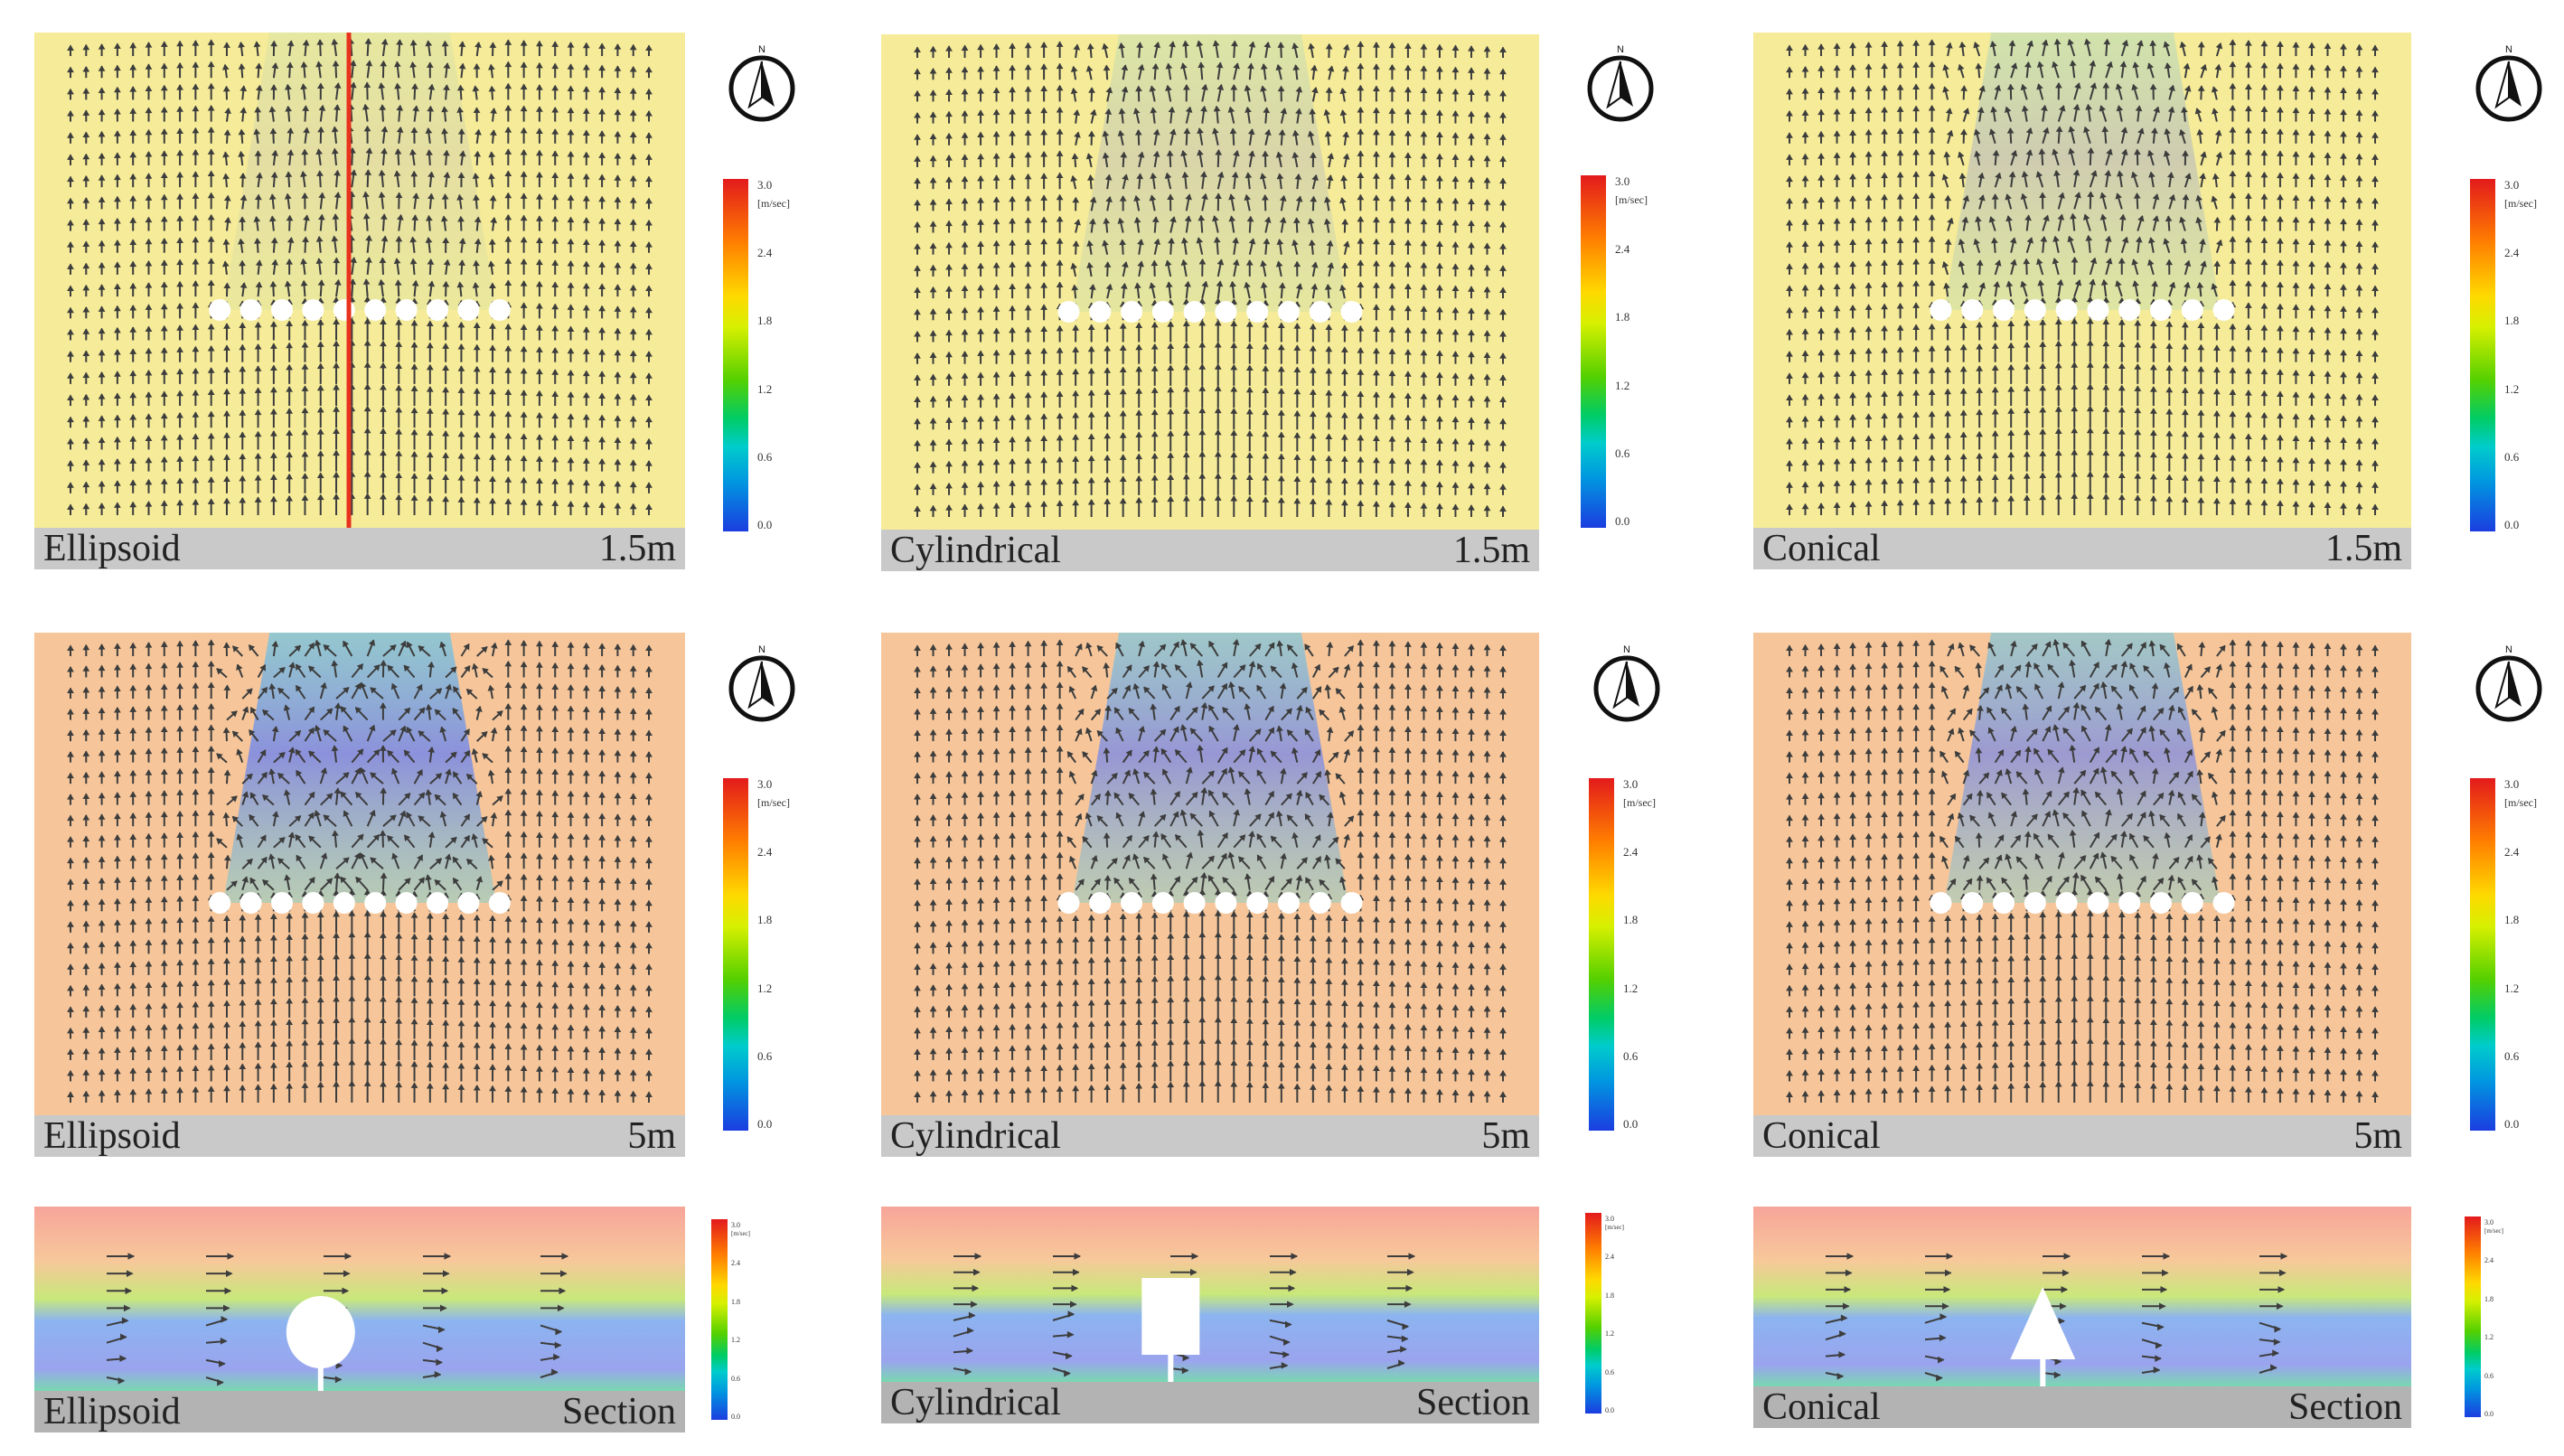 This screenshot has width=2564, height=1456. I want to click on panel-cylindrical-5m: Cylindrical 5m, so click(1210, 895).